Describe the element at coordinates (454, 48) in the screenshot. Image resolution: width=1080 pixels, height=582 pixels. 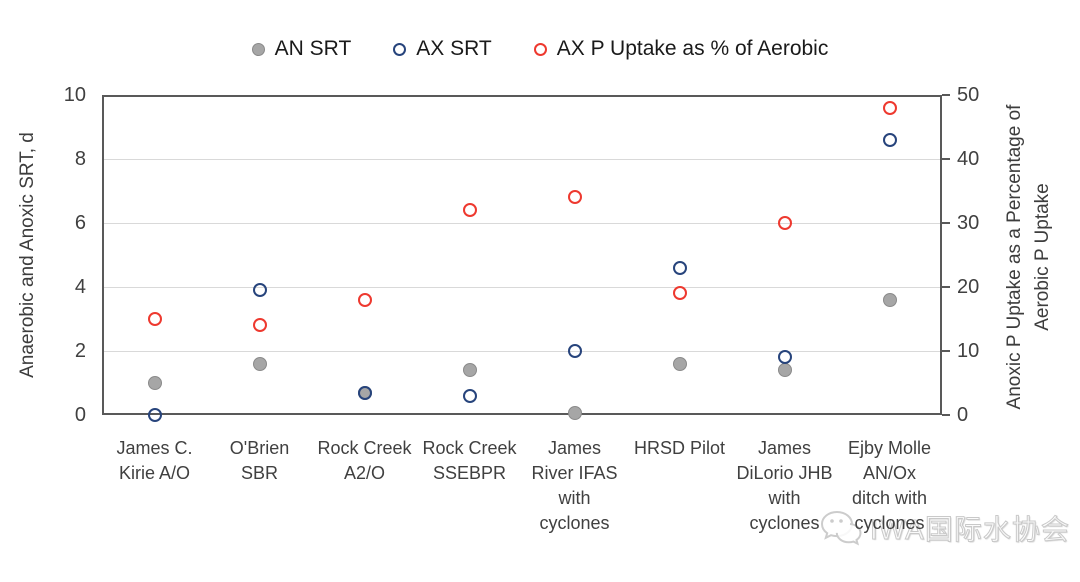
I see `legend-label: AX SRT` at that location.